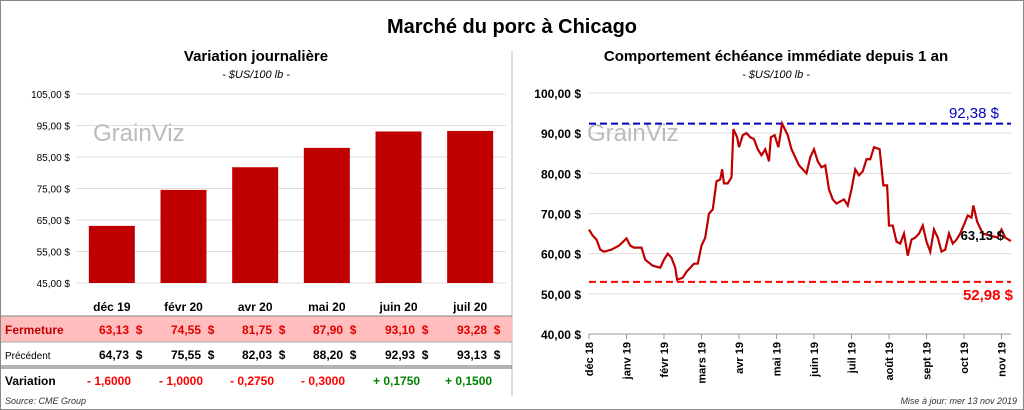 This screenshot has width=1024, height=410. I want to click on table-cell: 74,55 $, so click(193, 330).